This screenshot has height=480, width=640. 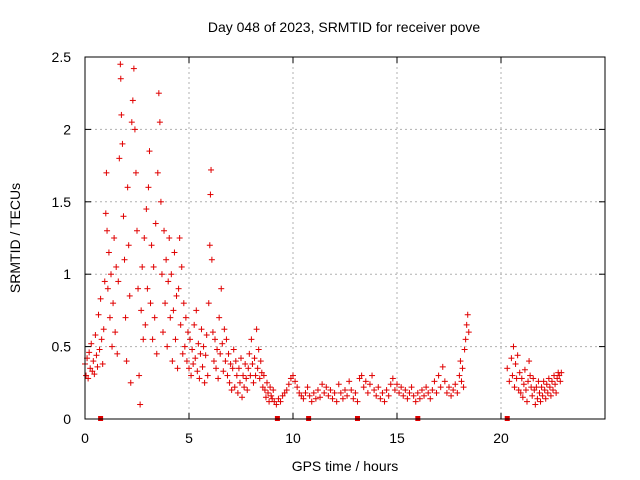 What do you see at coordinates (62, 202) in the screenshot?
I see `y-tick-label: 1.5` at bounding box center [62, 202].